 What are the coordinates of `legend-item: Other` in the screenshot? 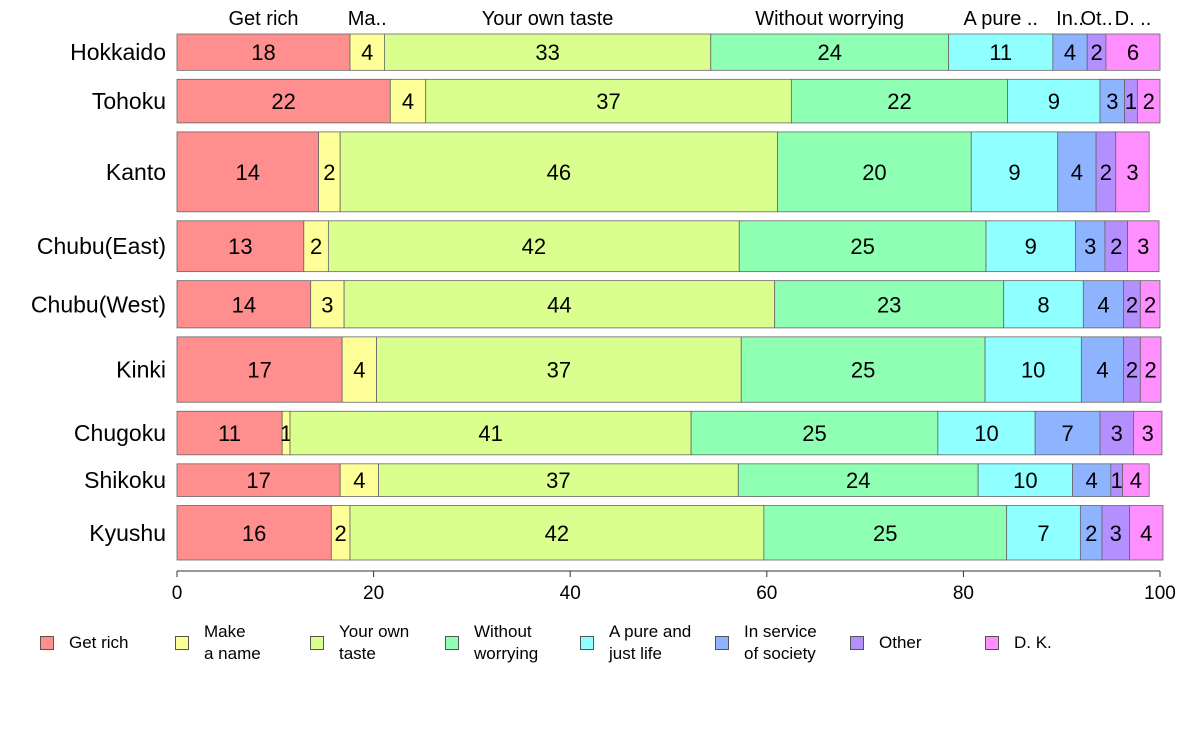 It's located at (886, 643).